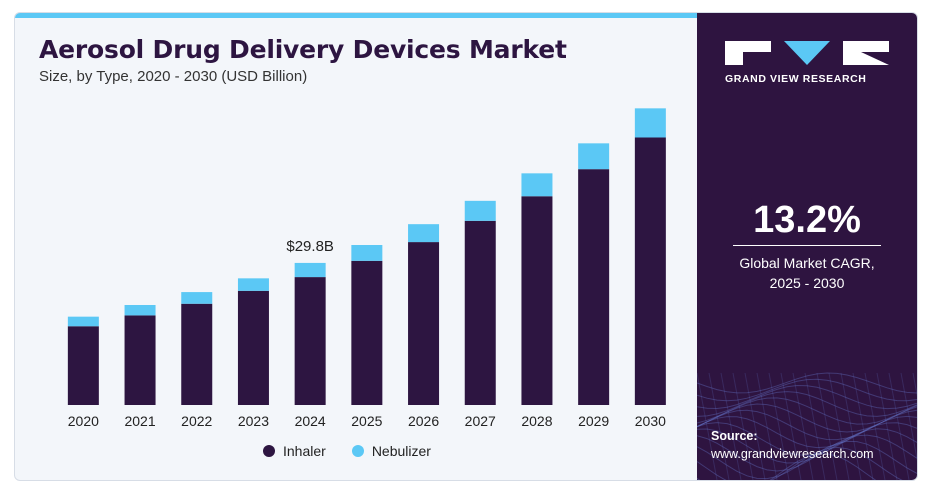 This screenshot has width=937, height=490. Describe the element at coordinates (594, 156) in the screenshot. I see `bar-nebulizer-2029` at that location.